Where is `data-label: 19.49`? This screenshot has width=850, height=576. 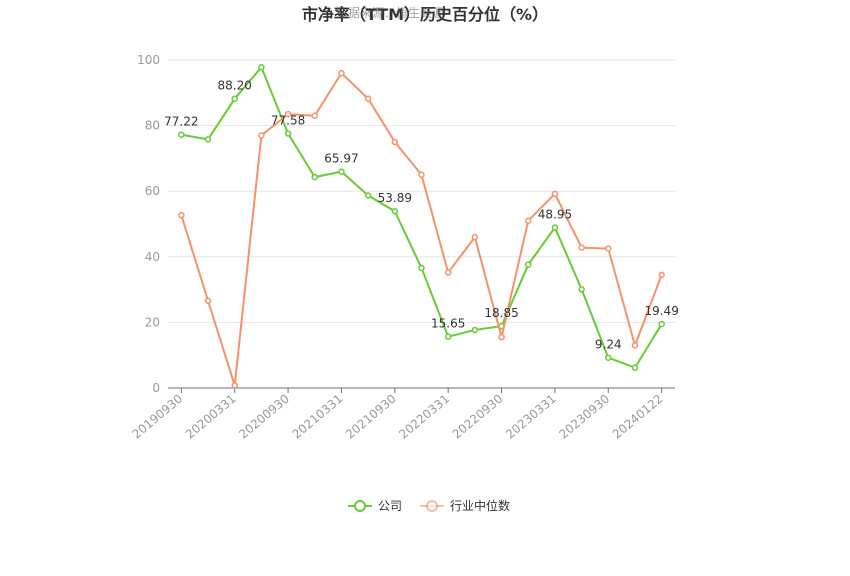 data-label: 19.49 is located at coordinates (661, 311).